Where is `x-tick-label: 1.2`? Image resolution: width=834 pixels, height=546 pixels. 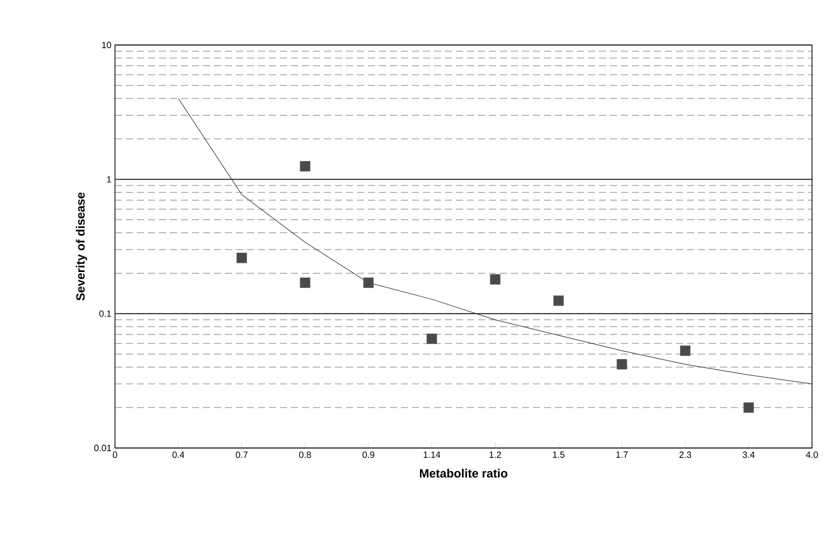
x-tick-label: 1.2 is located at coordinates (495, 455).